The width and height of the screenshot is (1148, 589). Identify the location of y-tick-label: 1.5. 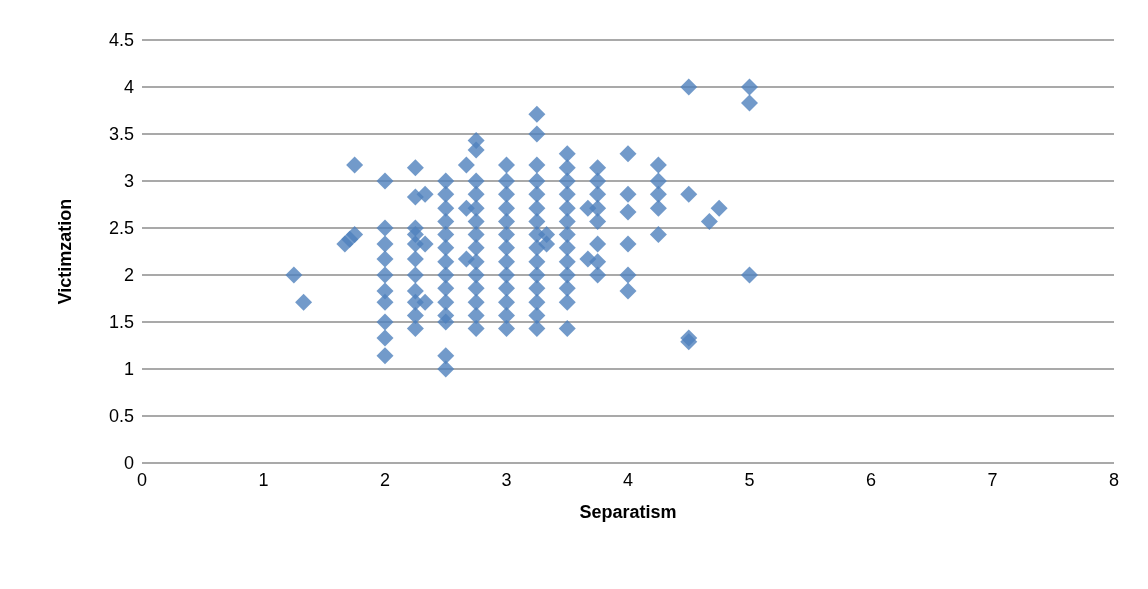
(121, 322).